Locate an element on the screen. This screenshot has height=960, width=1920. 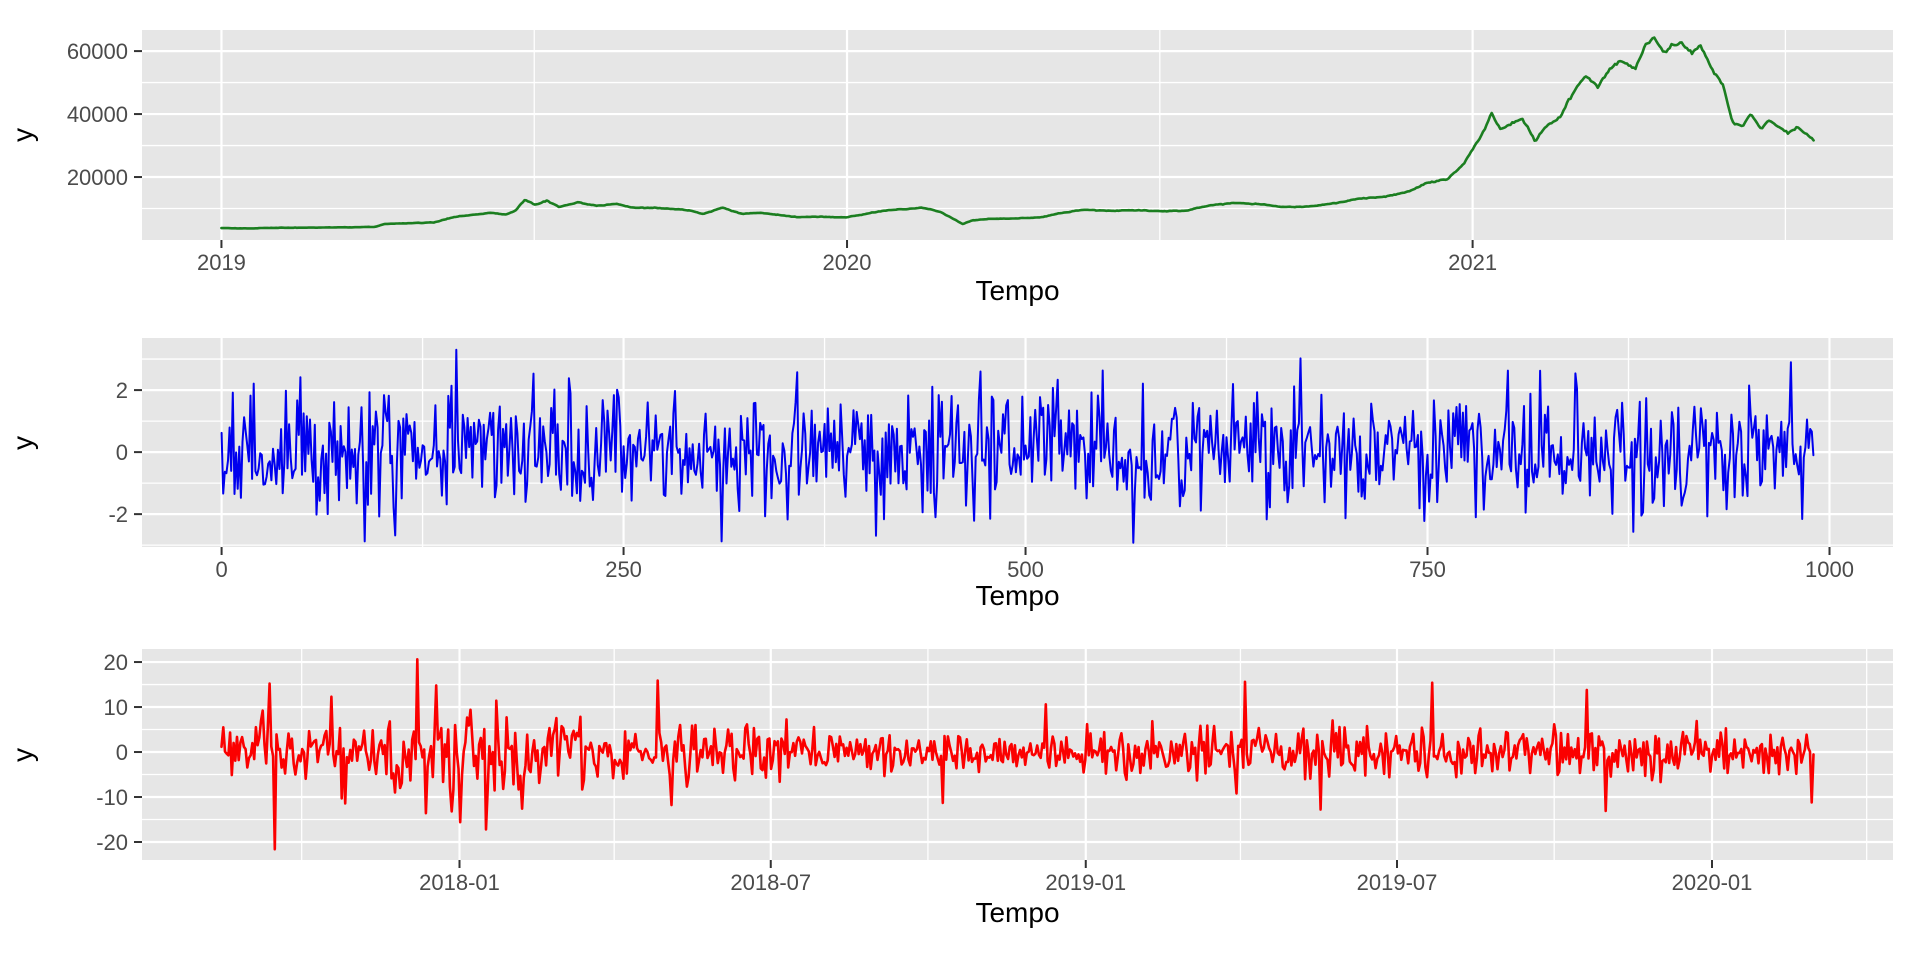
y-tick-label: 2 is located at coordinates (122, 390).